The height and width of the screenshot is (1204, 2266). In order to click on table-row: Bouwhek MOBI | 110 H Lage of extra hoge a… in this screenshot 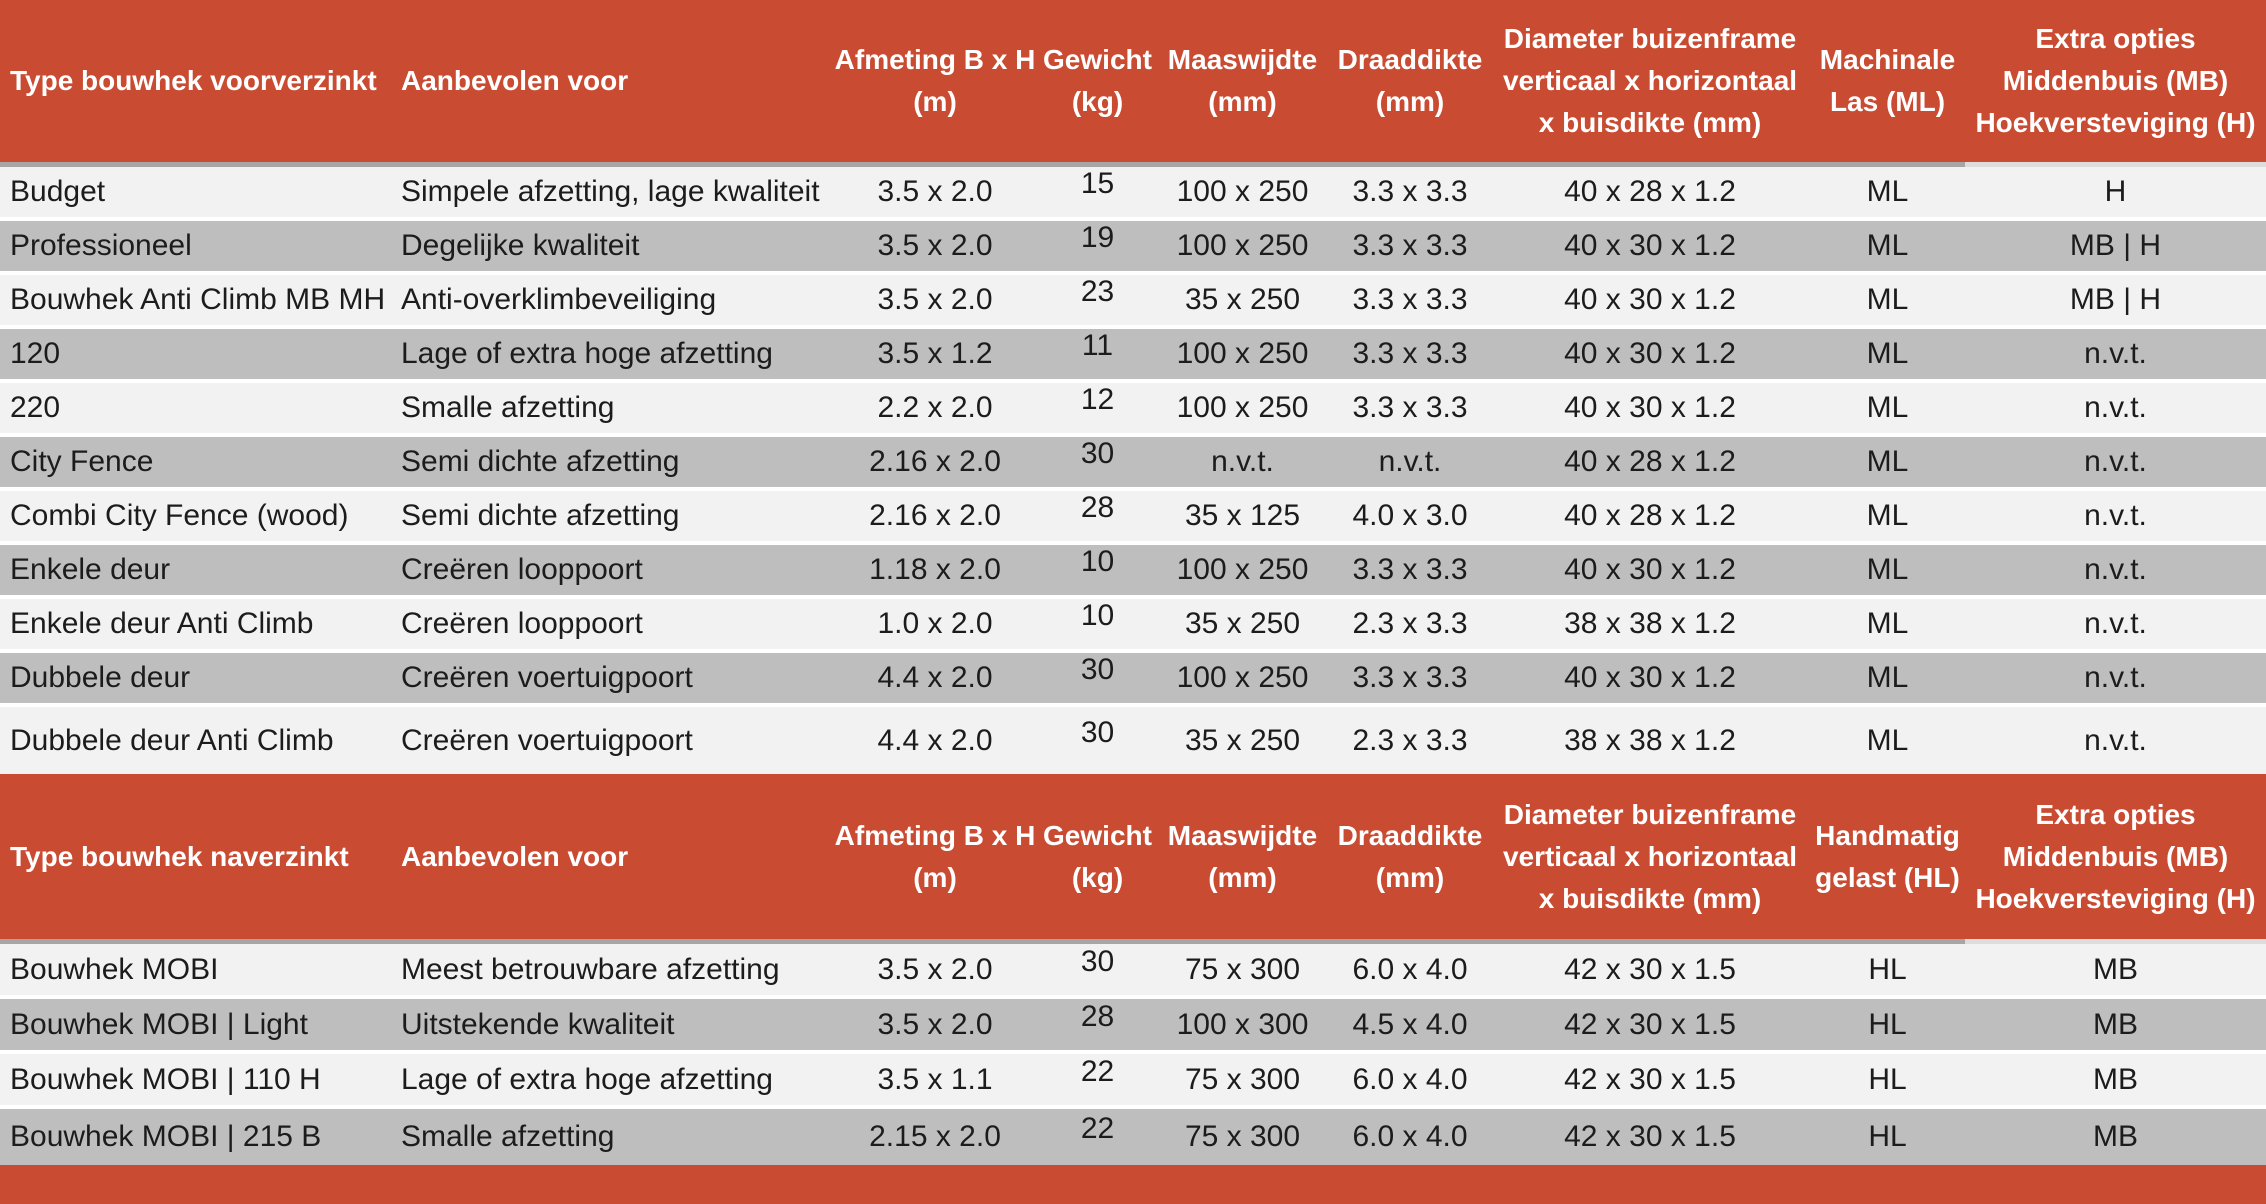, I will do `click(1133, 1081)`.